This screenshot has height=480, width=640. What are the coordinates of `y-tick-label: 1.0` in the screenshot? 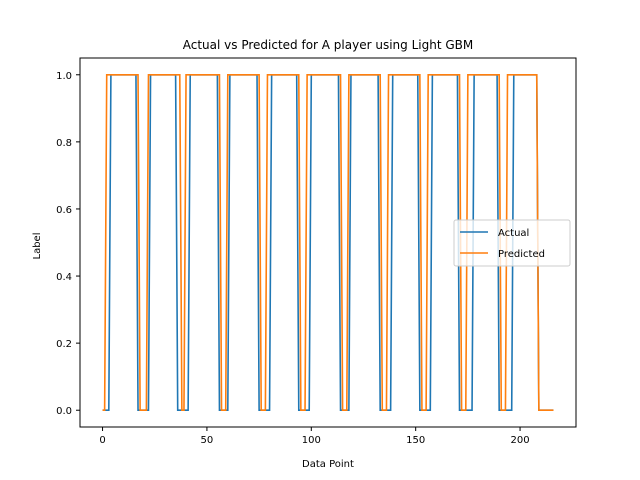 It's located at (64, 76).